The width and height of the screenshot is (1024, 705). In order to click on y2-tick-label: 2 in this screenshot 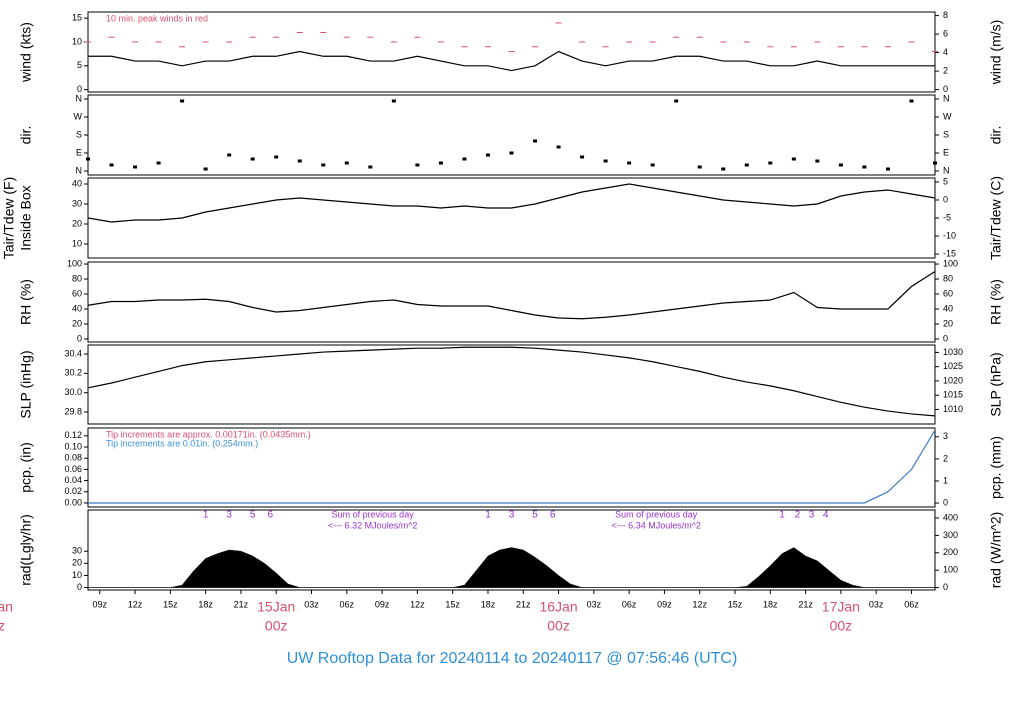, I will do `click(945, 458)`.